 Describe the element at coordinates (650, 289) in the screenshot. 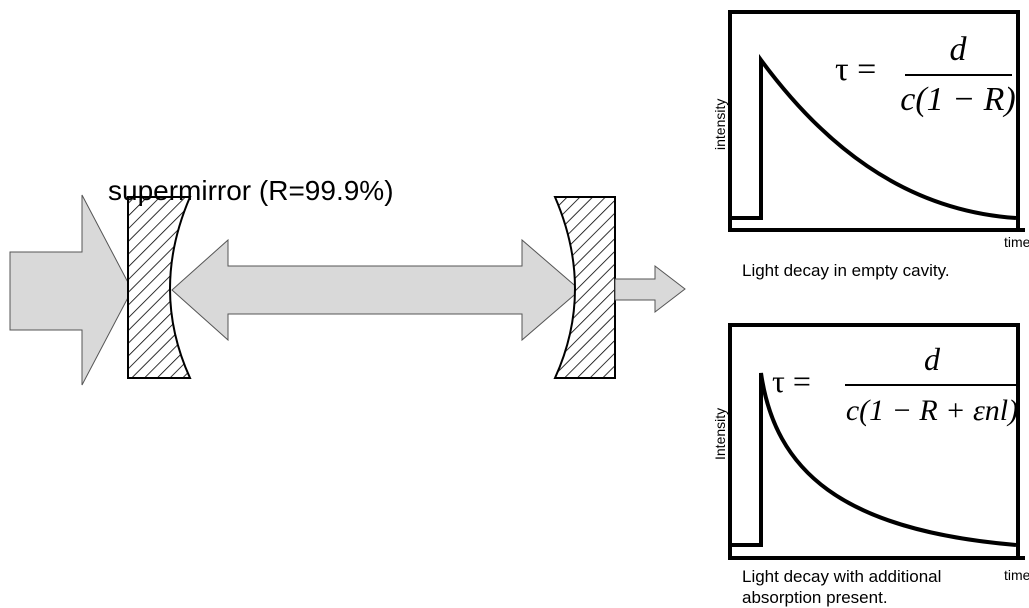

I see `output-arrow` at that location.